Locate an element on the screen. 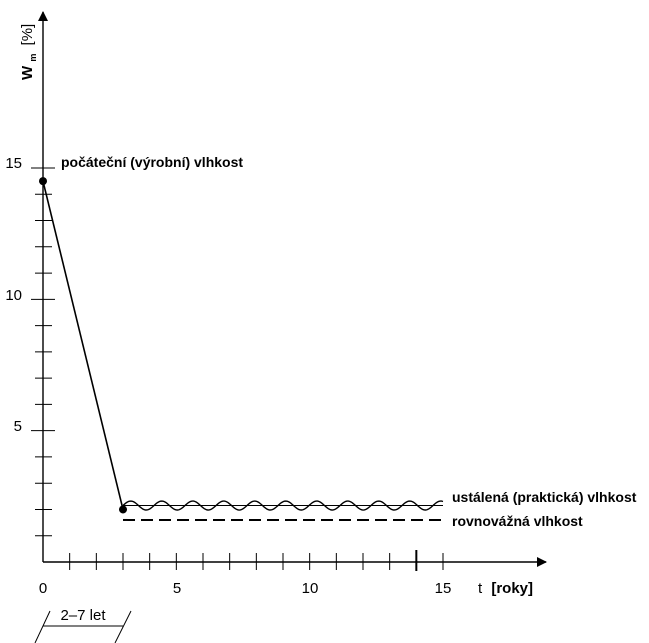 This screenshot has height=643, width=649. y-axis-title-main: W is located at coordinates (27, 72).